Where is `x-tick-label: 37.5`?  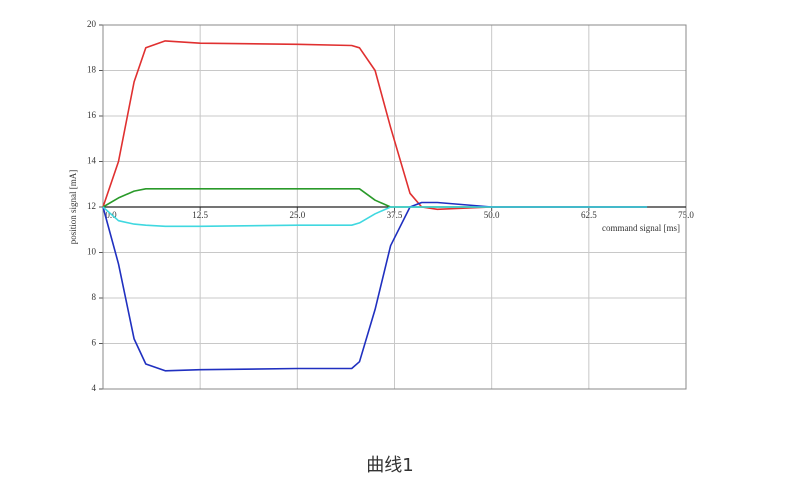
x-tick-label: 37.5 is located at coordinates (395, 215).